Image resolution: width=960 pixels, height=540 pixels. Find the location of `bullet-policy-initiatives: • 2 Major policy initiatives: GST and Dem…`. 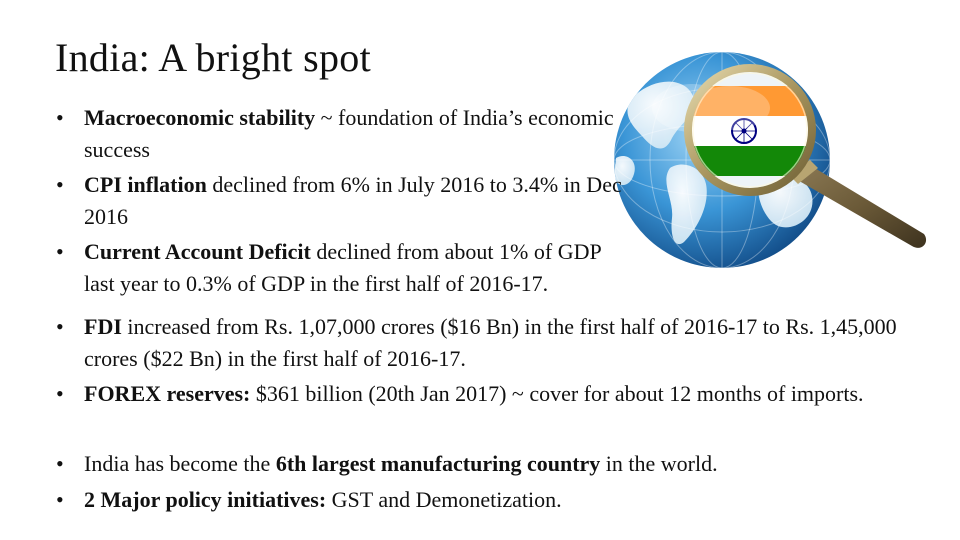

bullet-policy-initiatives: • 2 Major policy initiatives: GST and Dem… is located at coordinates (500, 500).